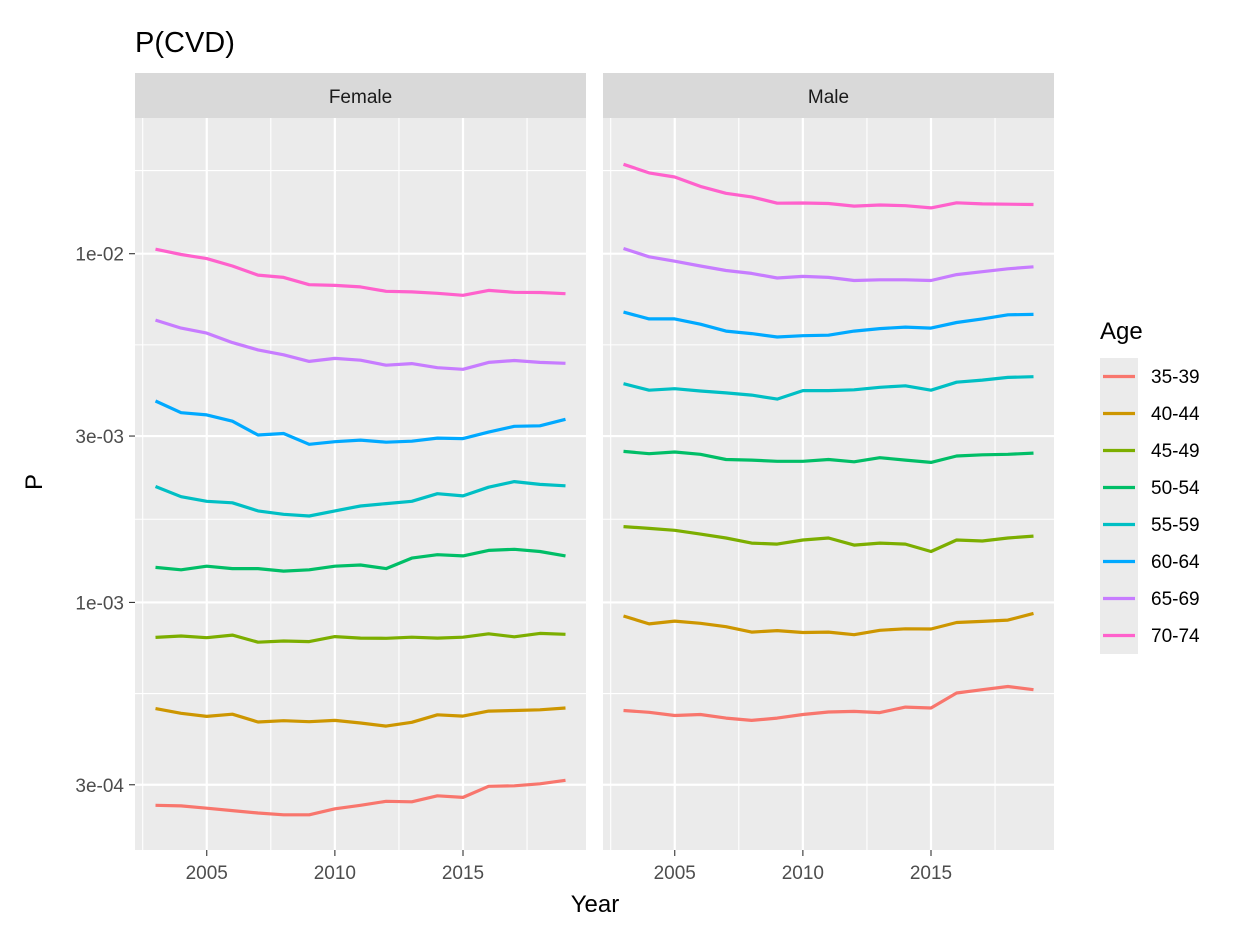 The image size is (1243, 930). Describe the element at coordinates (1175, 377) in the screenshot. I see `legend-label: 35-39` at that location.